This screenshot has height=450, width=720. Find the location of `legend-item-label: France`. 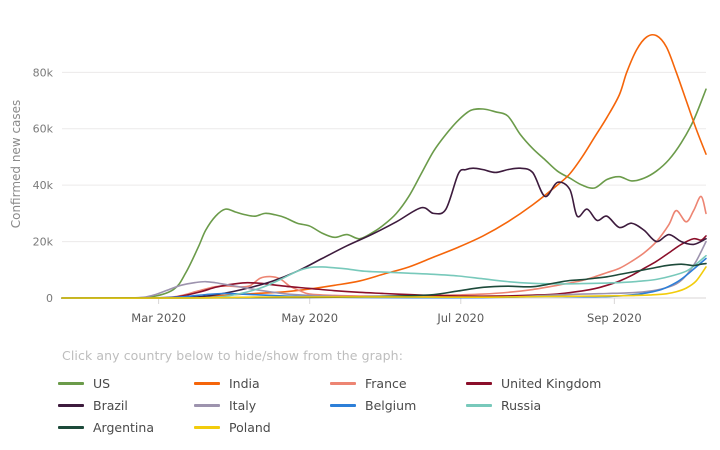

legend-item-label: France is located at coordinates (386, 383).